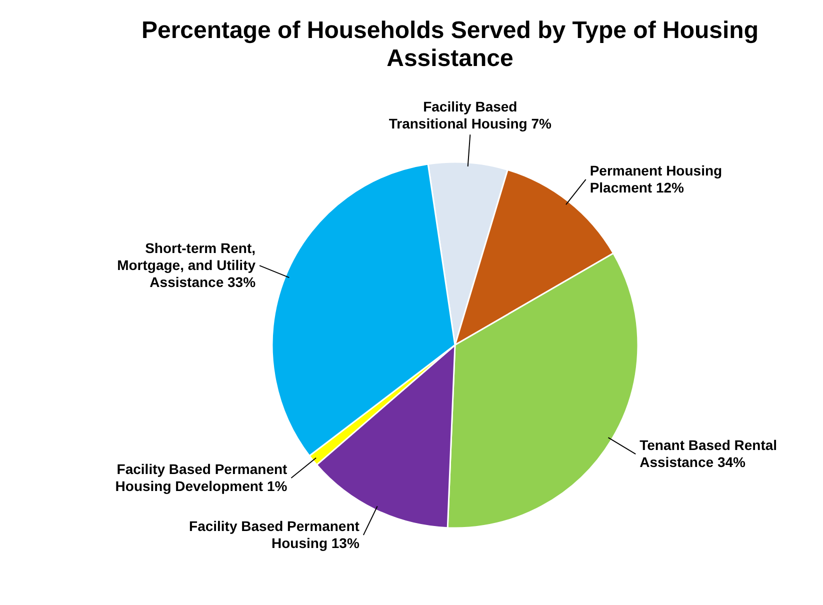 This screenshot has width=823, height=605. Describe the element at coordinates (656, 179) in the screenshot. I see `slice-label: Permanent Housing Placment 12%` at that location.